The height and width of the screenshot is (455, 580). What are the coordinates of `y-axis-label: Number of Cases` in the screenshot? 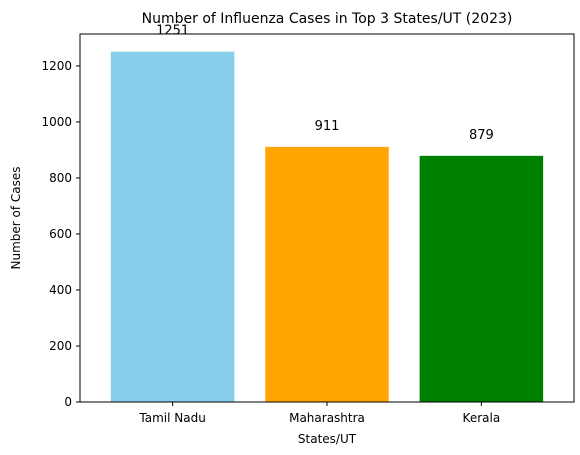 It's located at (16, 217).